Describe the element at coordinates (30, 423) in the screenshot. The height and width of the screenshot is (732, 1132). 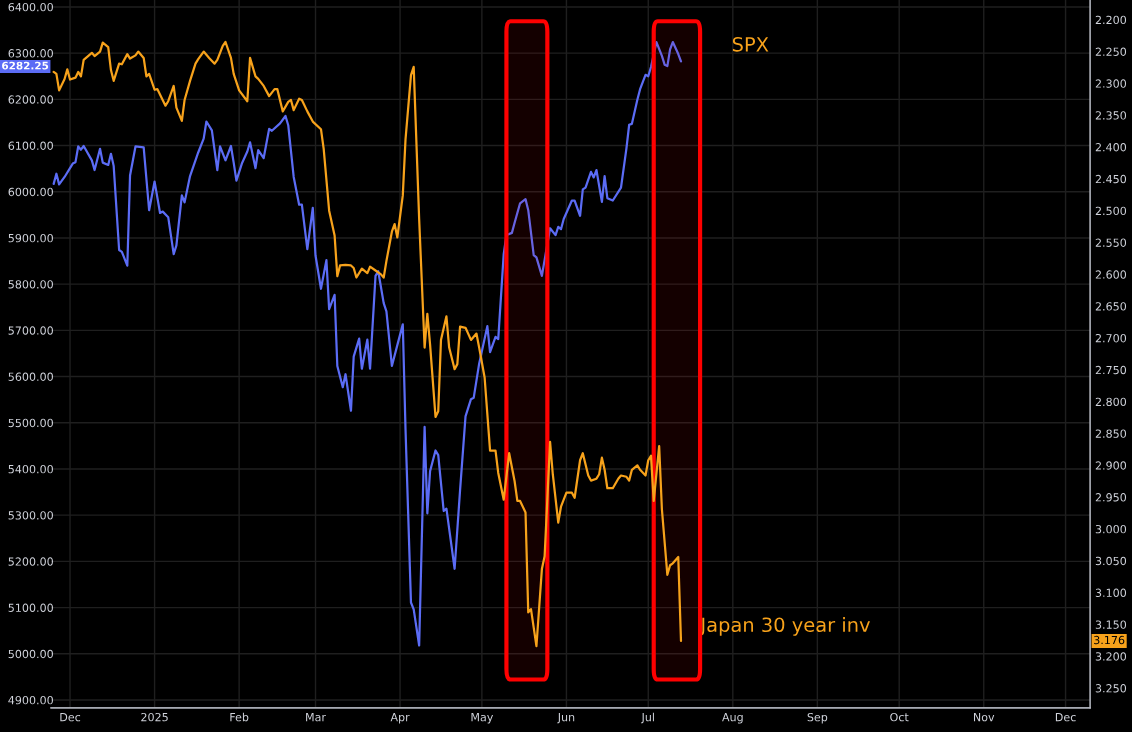
I see `y-tick-label: 5500.00` at that location.